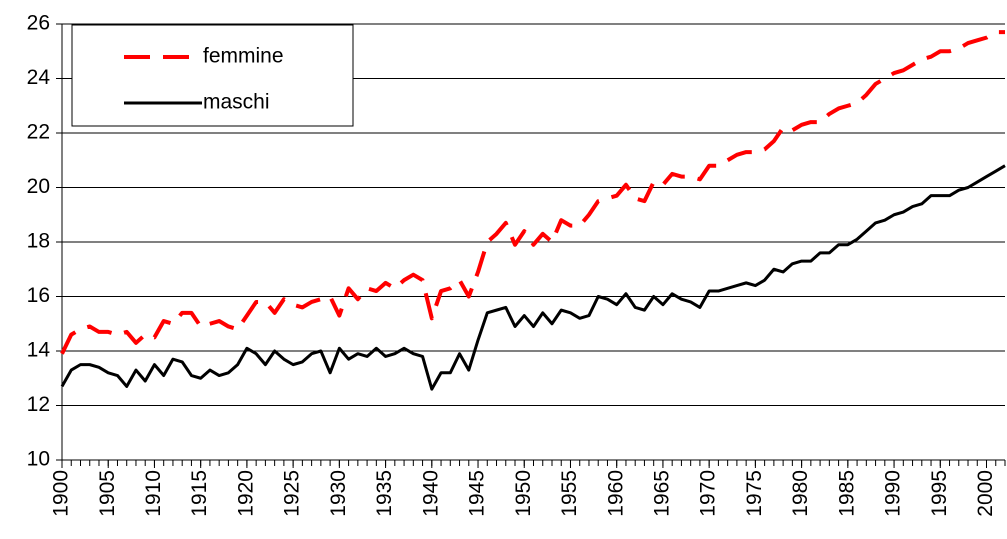  I want to click on y-tick-label: 26, so click(38, 23).